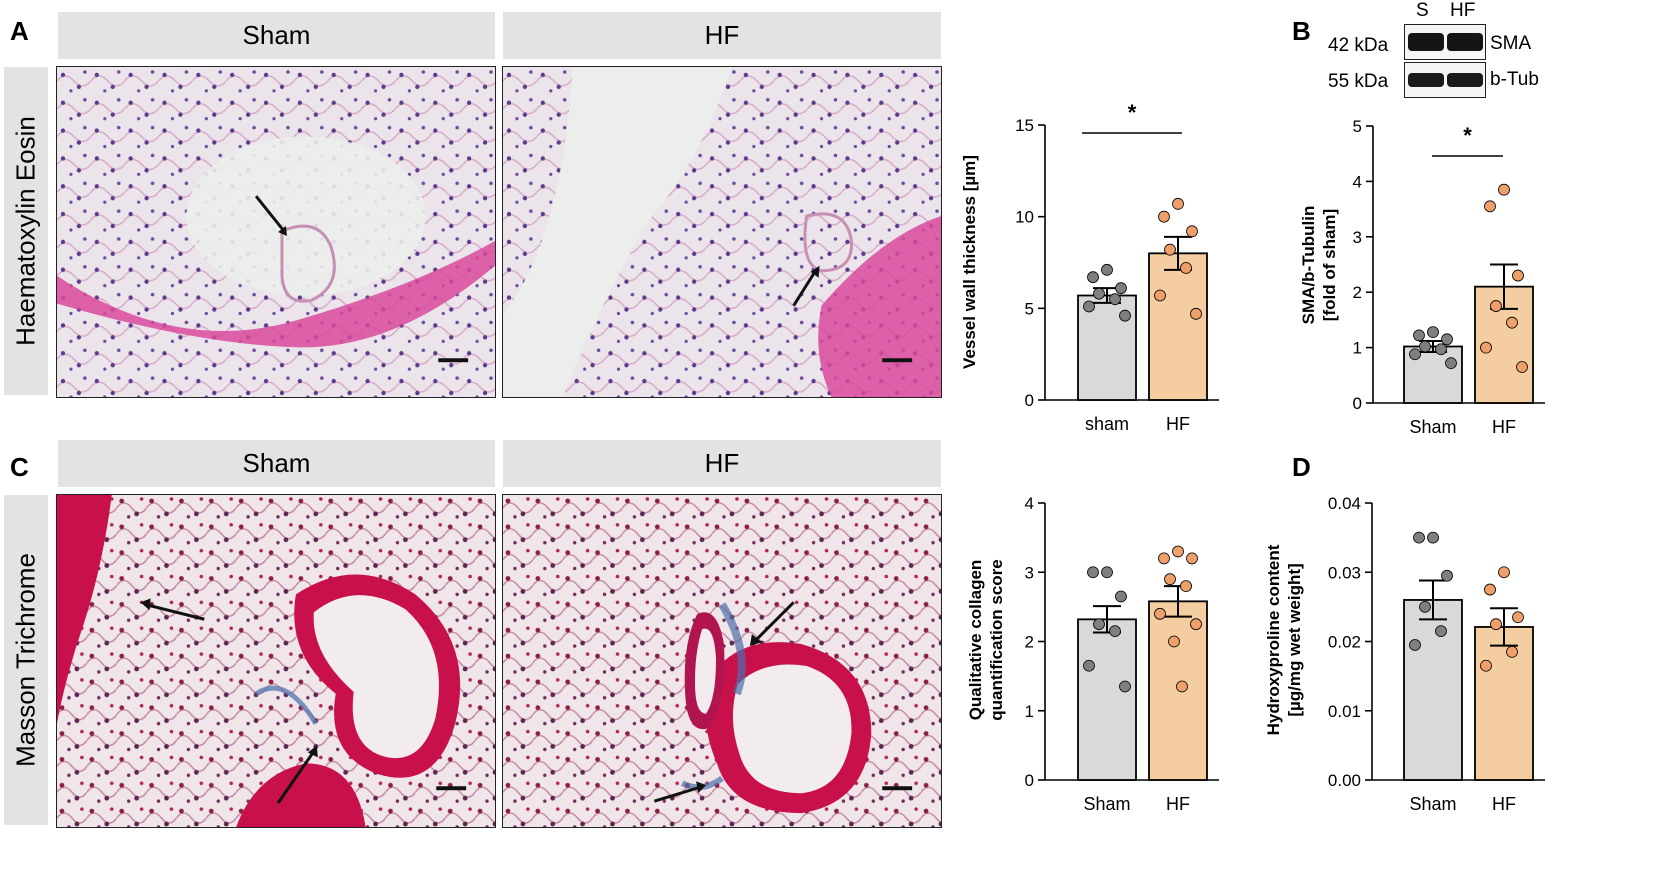 The height and width of the screenshot is (873, 1653). Describe the element at coordinates (19, 31) in the screenshot. I see `panel-letter-a: A` at that location.